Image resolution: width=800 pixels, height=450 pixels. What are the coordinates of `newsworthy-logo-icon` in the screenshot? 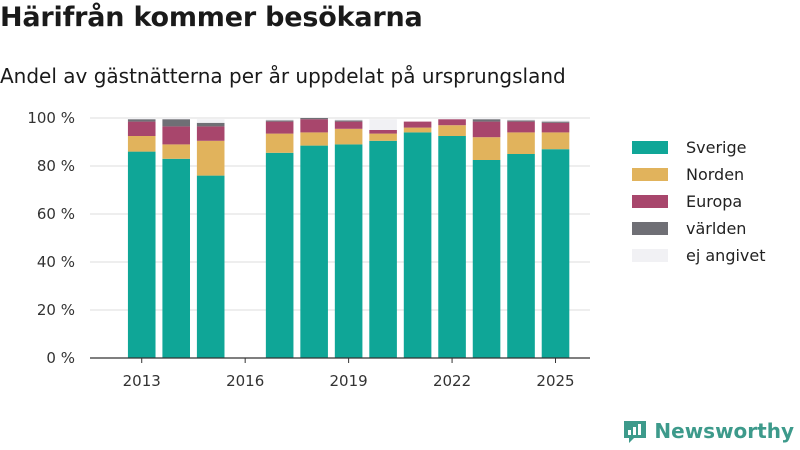 It's located at (635, 432).